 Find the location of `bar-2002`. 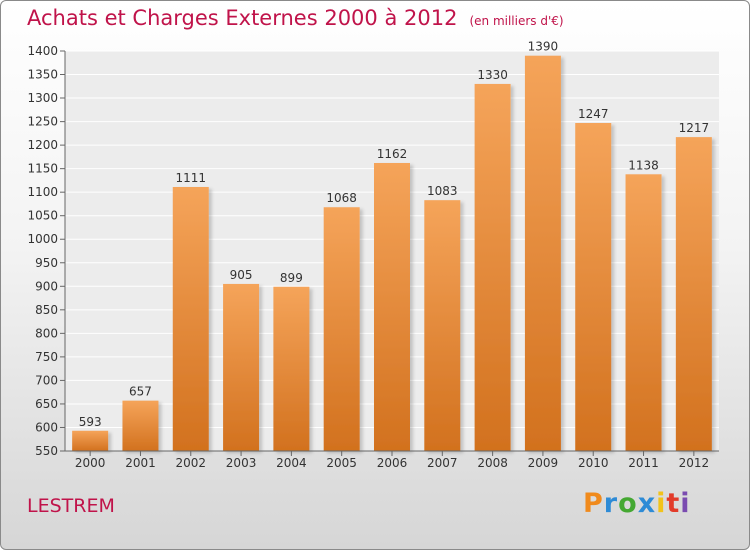

bar-2002 is located at coordinates (190, 319).